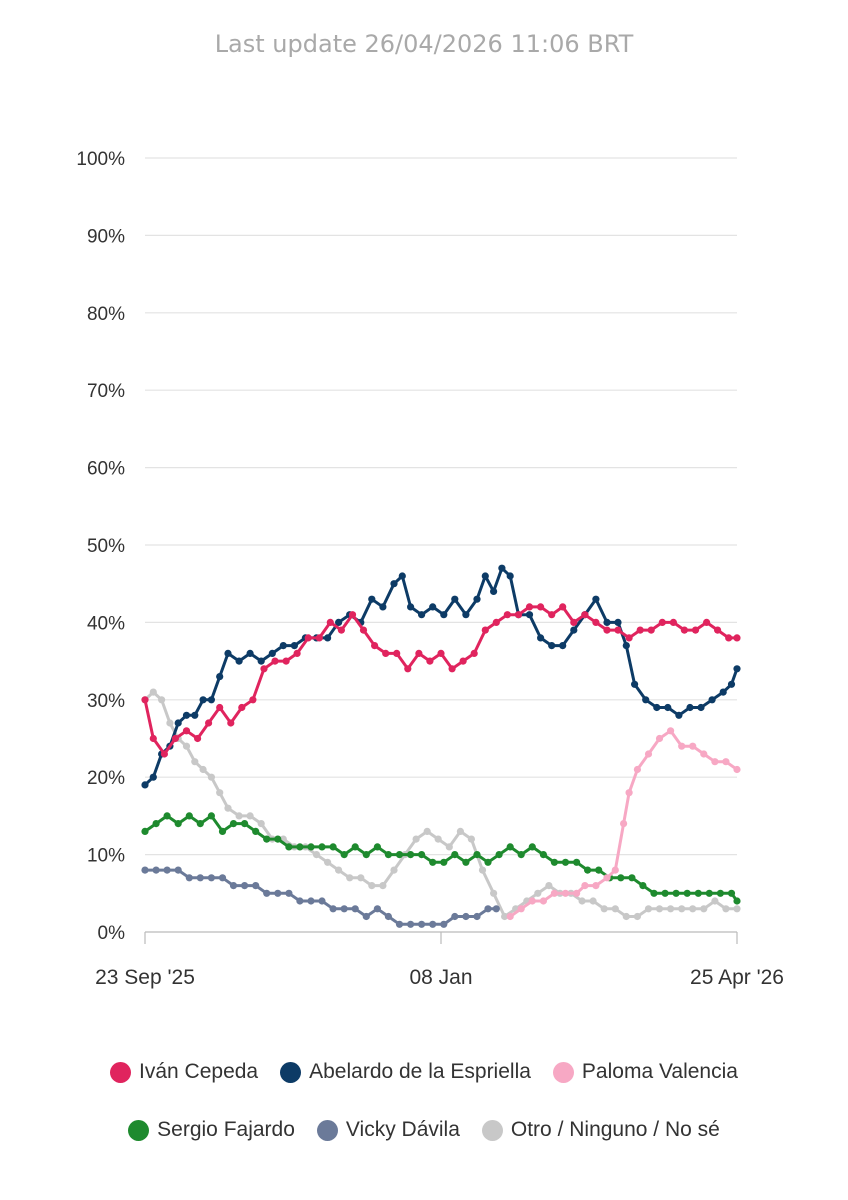 The width and height of the screenshot is (848, 1200). Describe the element at coordinates (424, 44) in the screenshot. I see `last-update-text: Last update 26/04/2026 11:06 BRT` at that location.